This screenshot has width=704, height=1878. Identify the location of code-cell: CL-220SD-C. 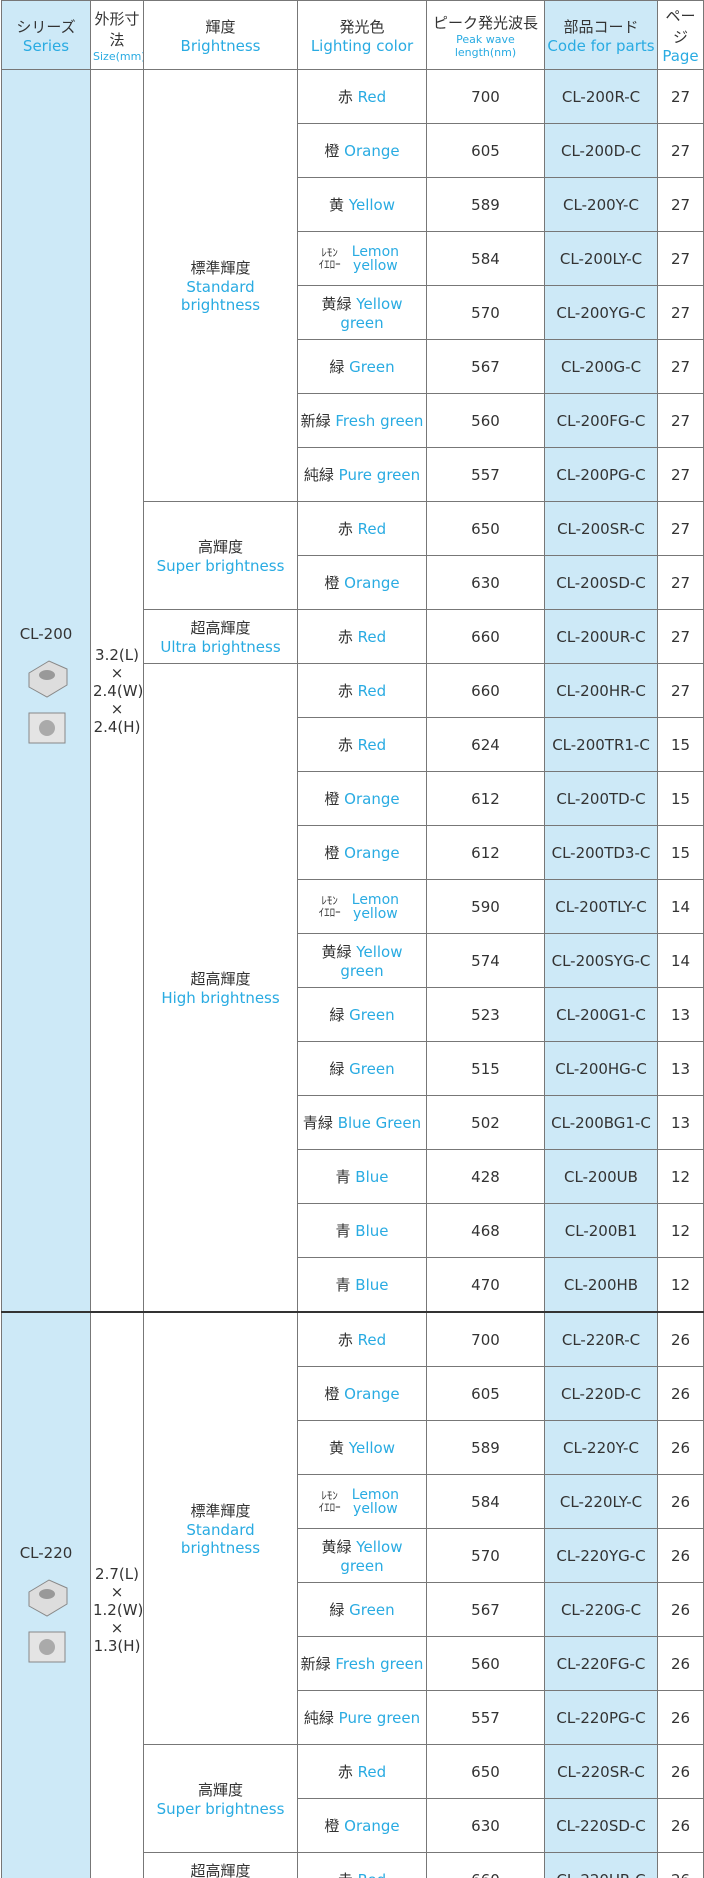
(601, 1825).